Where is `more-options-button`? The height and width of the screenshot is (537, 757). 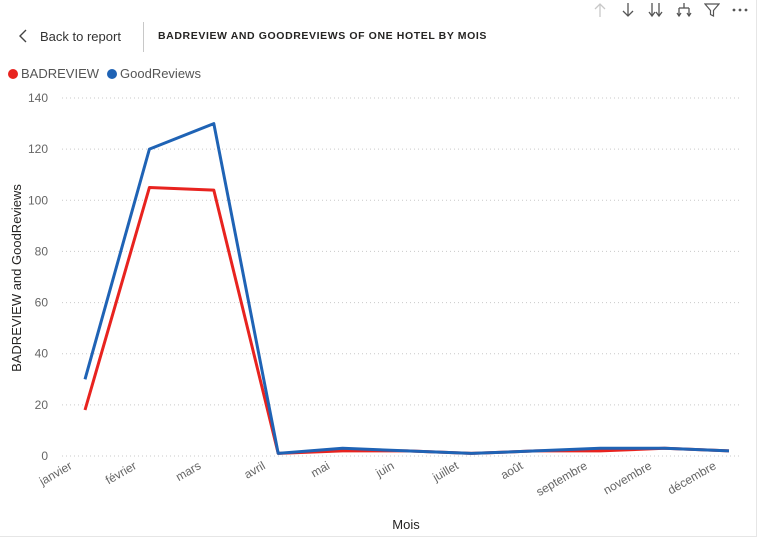
more-options-button is located at coordinates (740, 10).